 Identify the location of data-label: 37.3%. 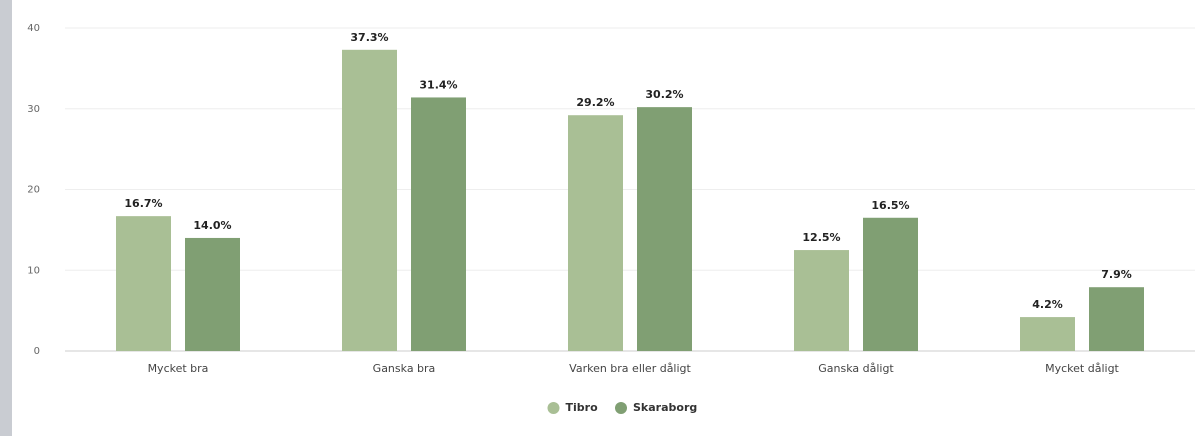
(369, 37).